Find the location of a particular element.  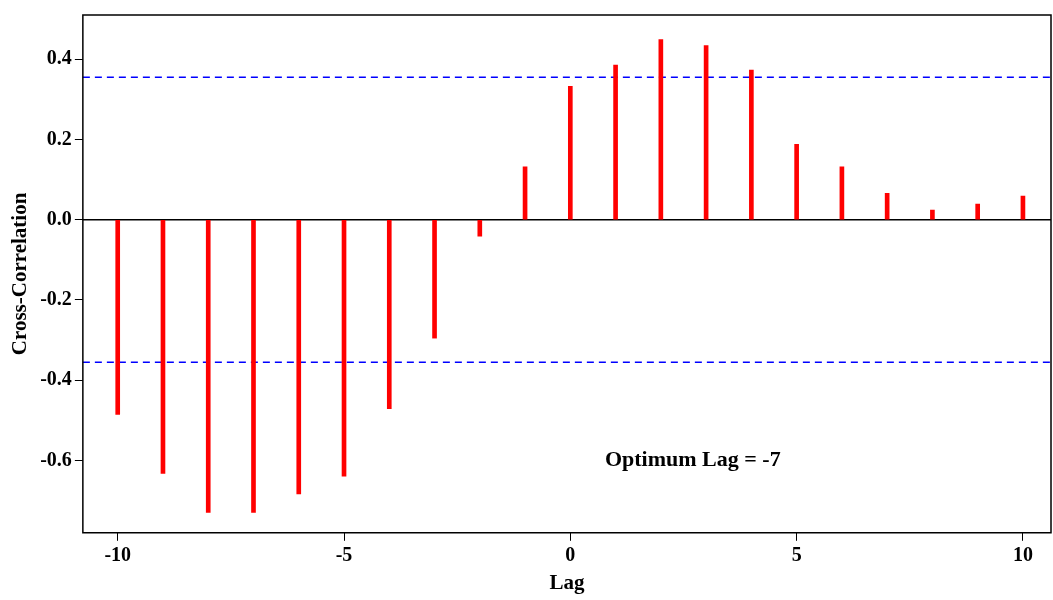

x-axis-title: Lag is located at coordinates (567, 581).